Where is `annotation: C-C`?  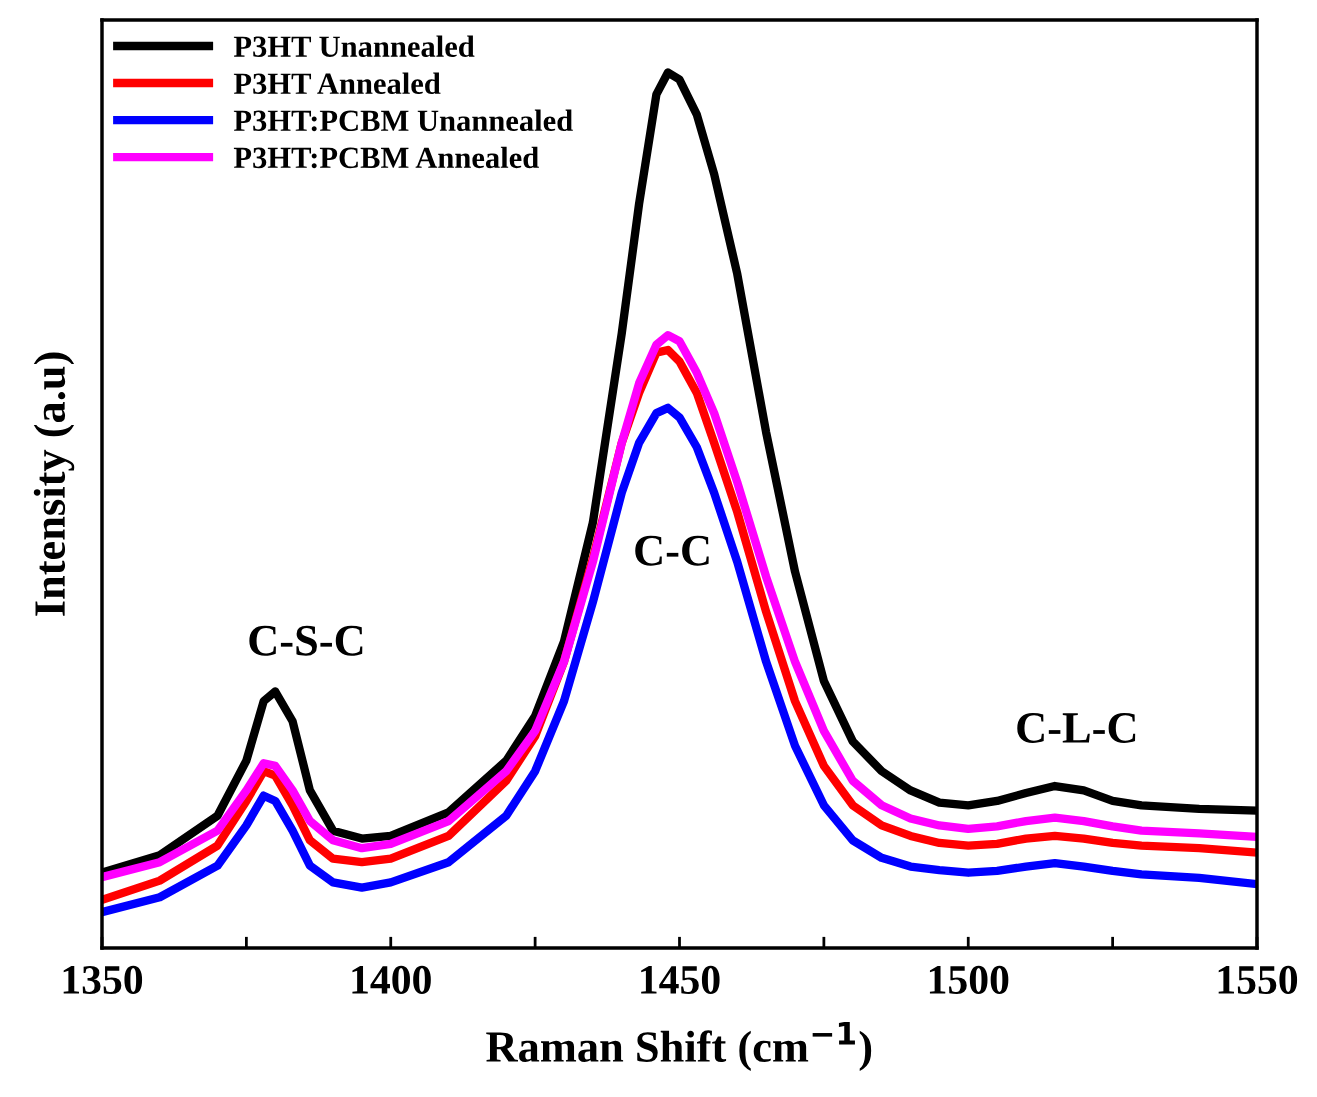
annotation: C-C is located at coordinates (672, 550).